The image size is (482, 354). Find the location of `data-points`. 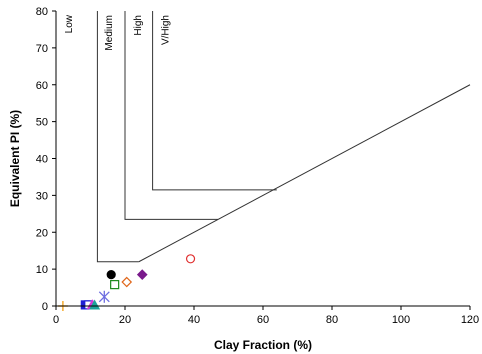

data-points is located at coordinates (126, 282).